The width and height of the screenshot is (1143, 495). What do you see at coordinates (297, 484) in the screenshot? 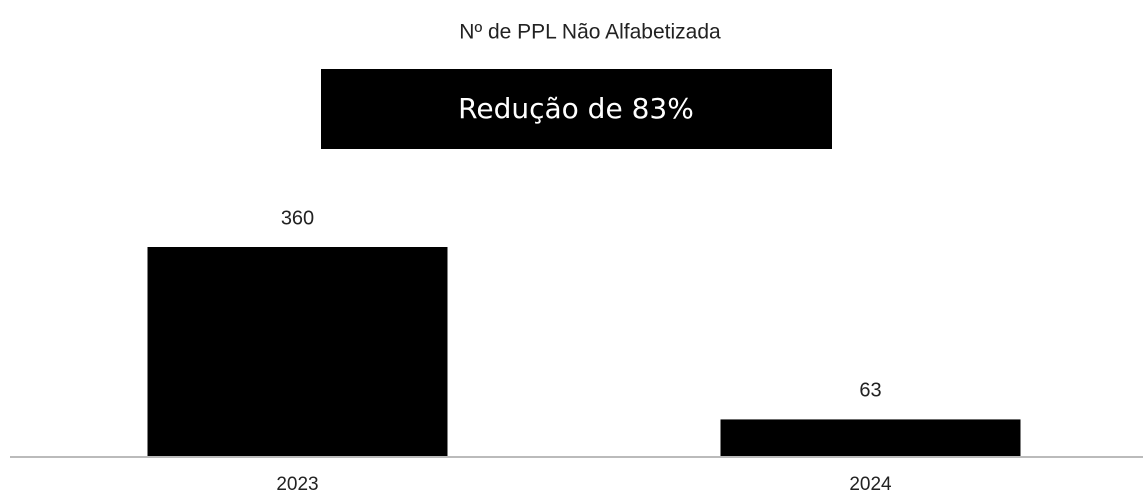
I see `x-tick-label: 2023` at bounding box center [297, 484].